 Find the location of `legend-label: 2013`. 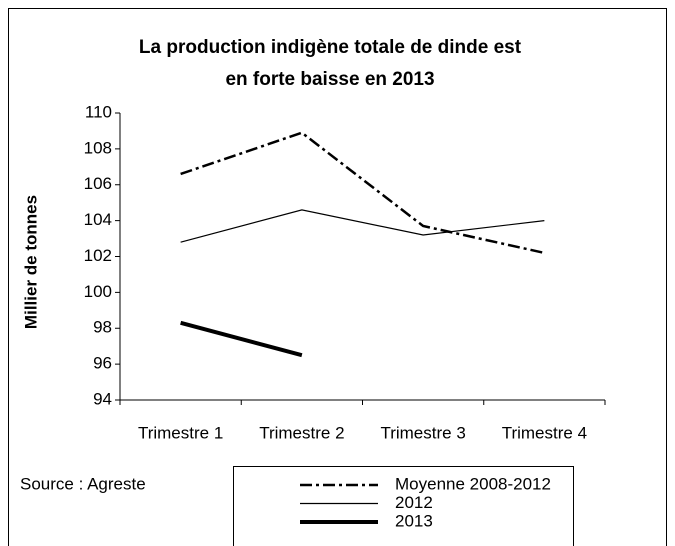

legend-label: 2013 is located at coordinates (414, 520).